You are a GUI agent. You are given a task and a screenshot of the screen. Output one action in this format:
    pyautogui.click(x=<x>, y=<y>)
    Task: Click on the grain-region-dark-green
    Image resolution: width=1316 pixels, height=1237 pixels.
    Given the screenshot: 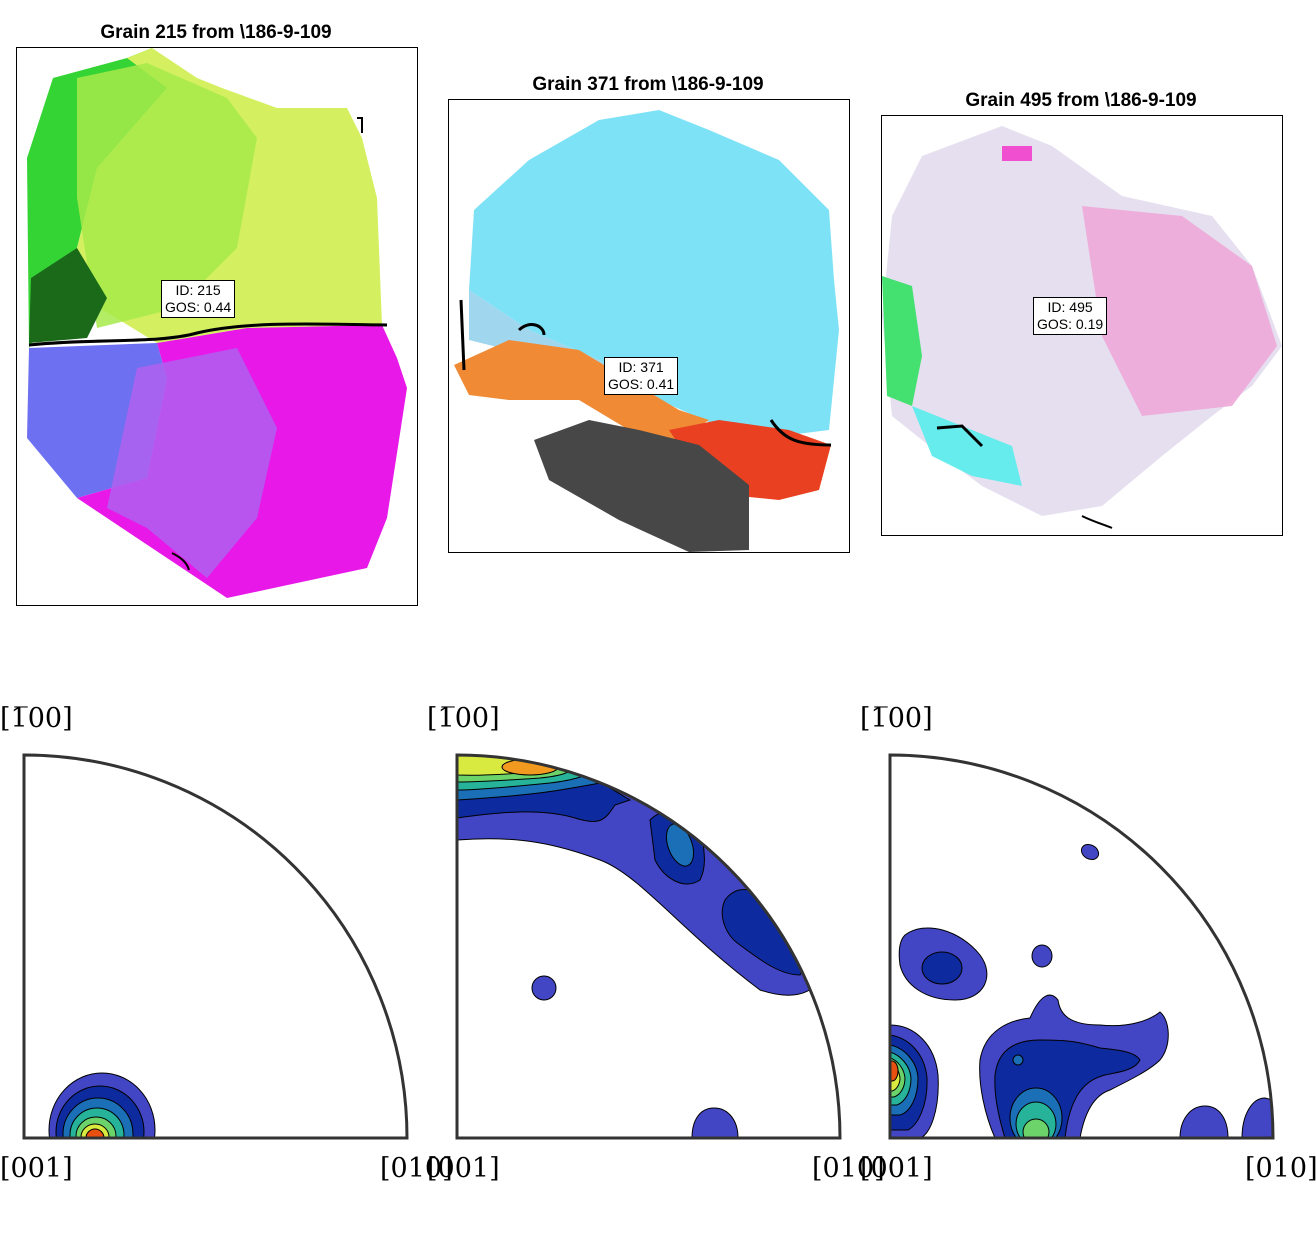 What is the action you would take?
    pyautogui.click(x=68, y=295)
    